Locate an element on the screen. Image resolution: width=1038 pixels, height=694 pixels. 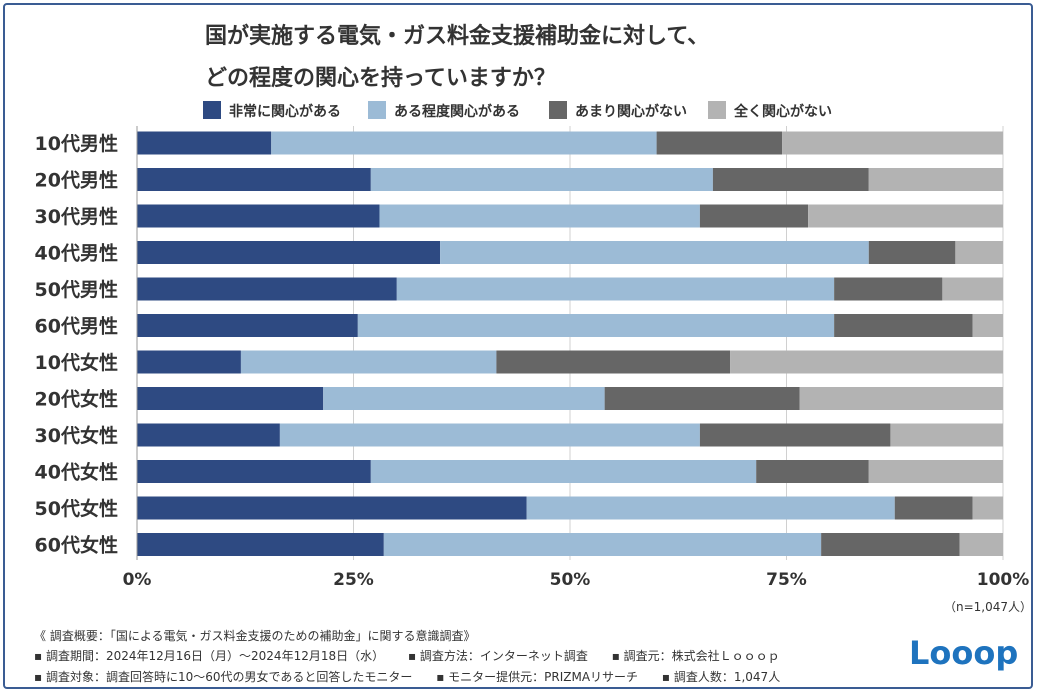
category-label: 60代男性 is located at coordinates (76, 326).